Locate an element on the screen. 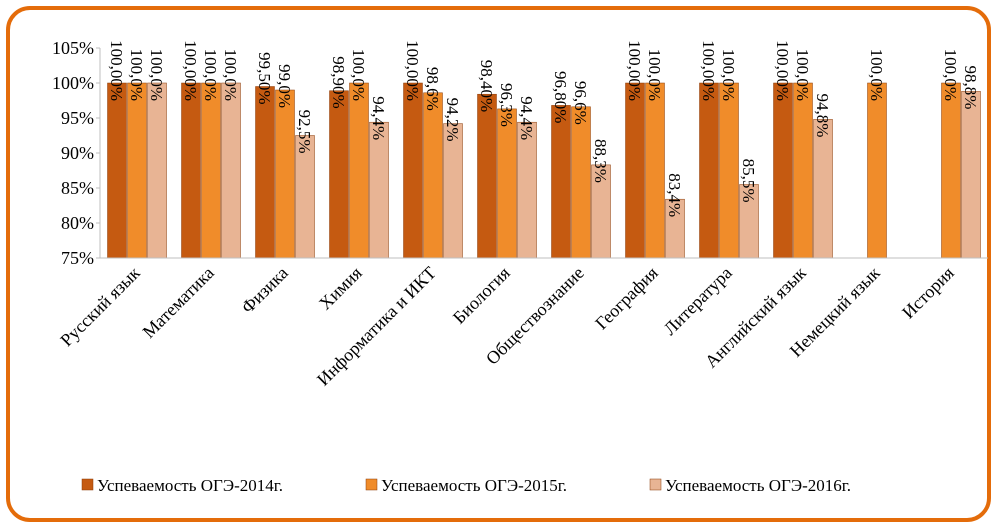 Image resolution: width=997 pixels, height=528 pixels. data-label: 88,3% is located at coordinates (600, 161).